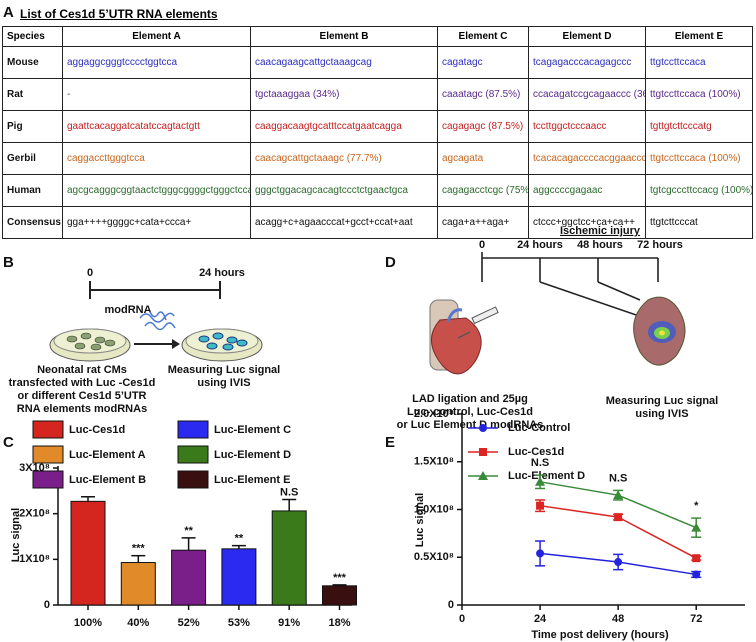 This screenshot has width=756, height=642. Describe the element at coordinates (540, 245) in the screenshot. I see `timeline-label: 24 hours` at that location.